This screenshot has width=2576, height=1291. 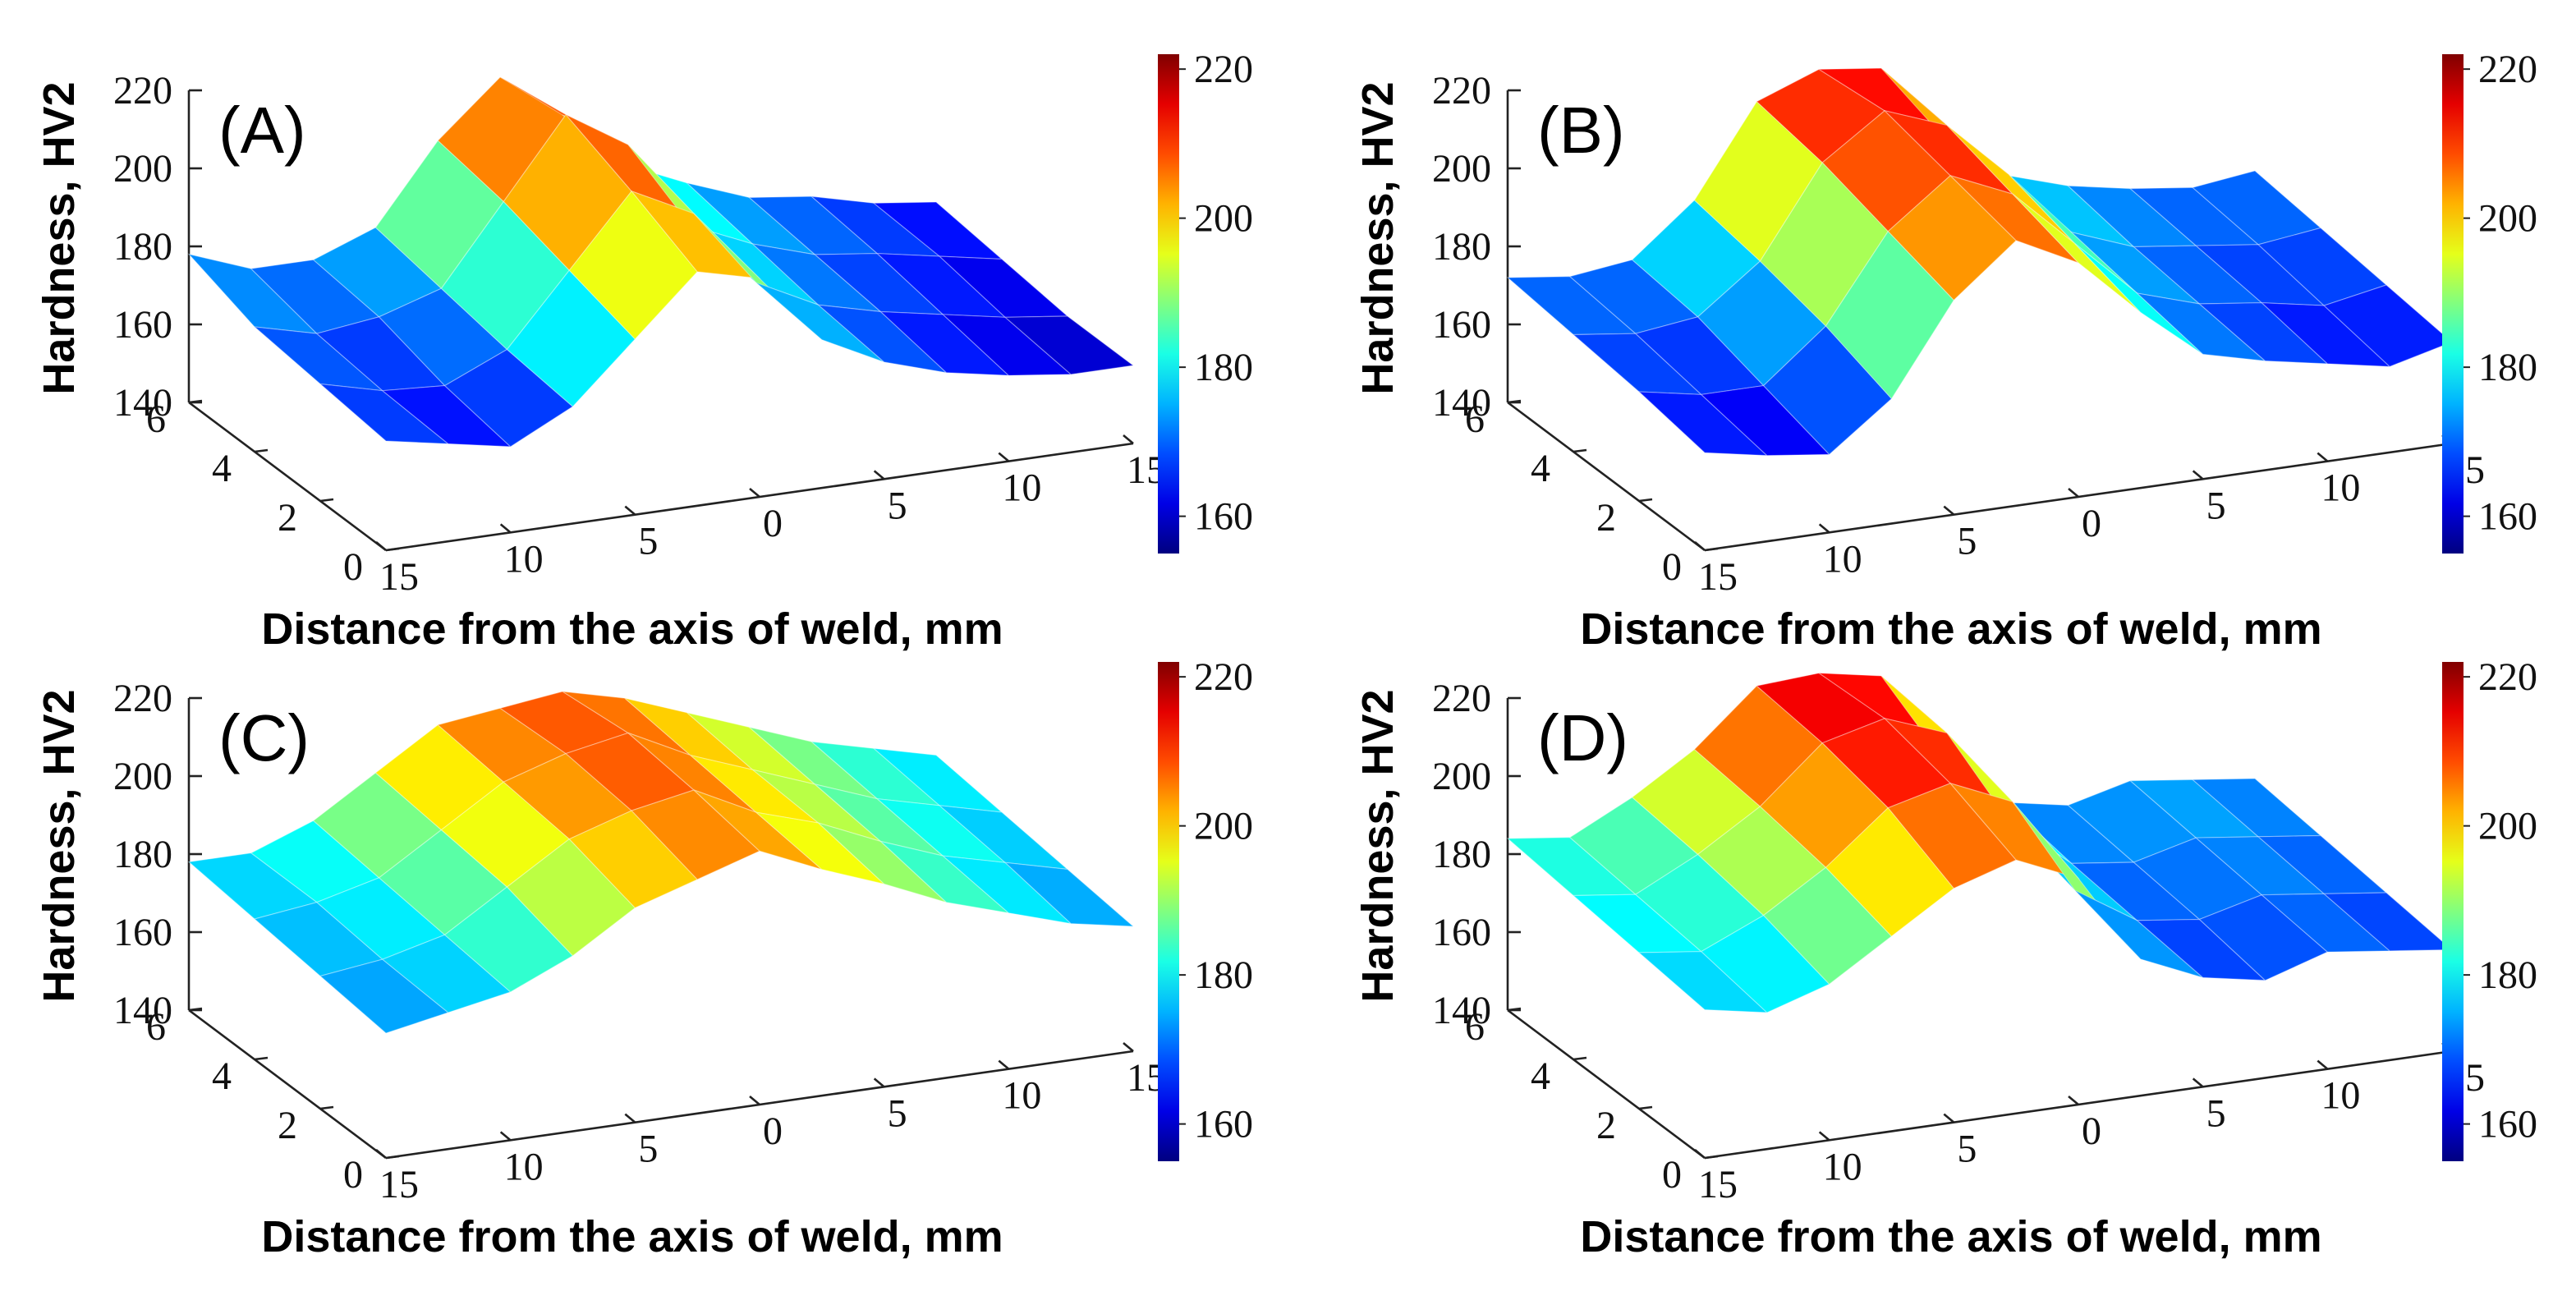 What do you see at coordinates (1168, 304) in the screenshot?
I see `colorbar` at bounding box center [1168, 304].